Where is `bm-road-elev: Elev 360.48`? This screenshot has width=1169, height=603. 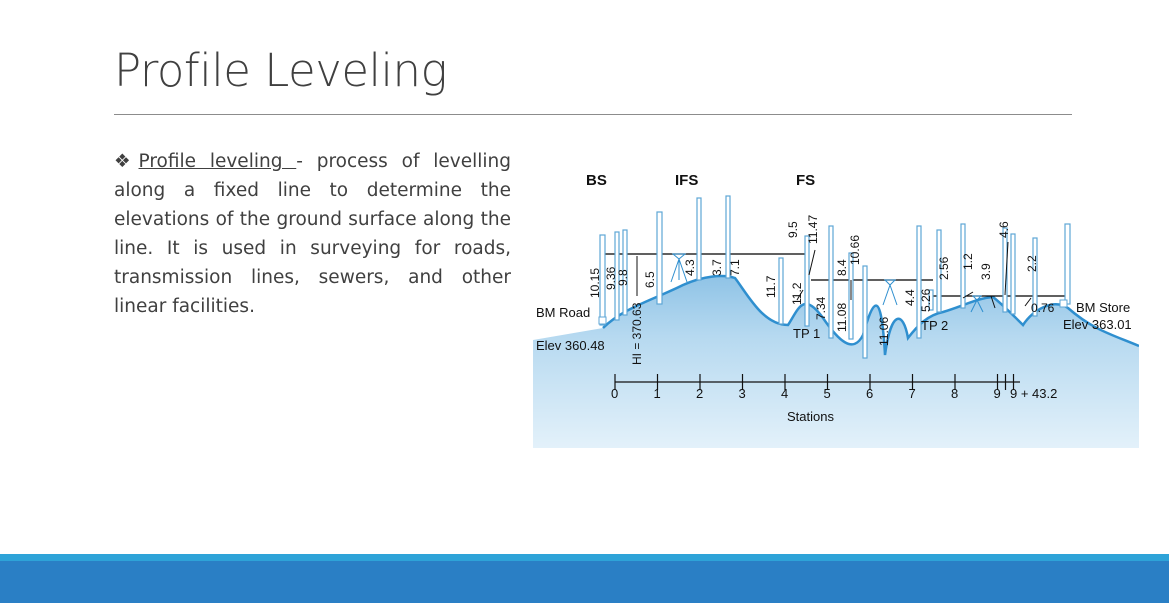
bm-road-elev: Elev 360.48 is located at coordinates (570, 345).